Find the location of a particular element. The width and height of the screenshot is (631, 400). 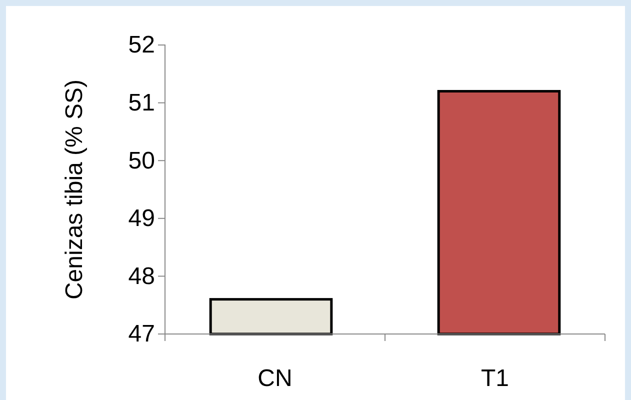

y-tick-label: 51 is located at coordinates (141, 102).